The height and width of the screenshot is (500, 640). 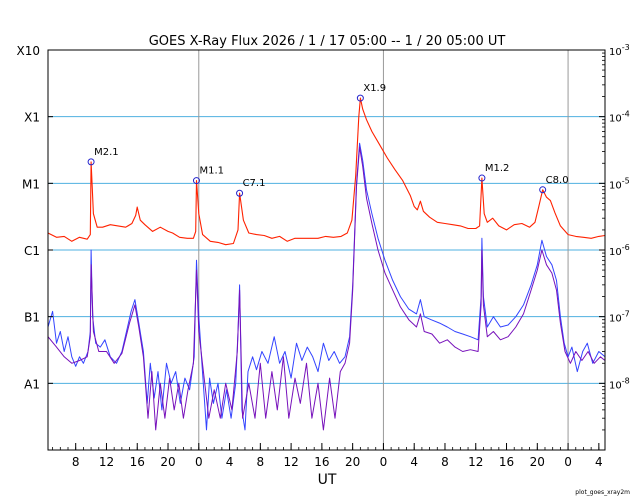 I want to click on y-left-tick-label: M1, so click(x=31, y=184).